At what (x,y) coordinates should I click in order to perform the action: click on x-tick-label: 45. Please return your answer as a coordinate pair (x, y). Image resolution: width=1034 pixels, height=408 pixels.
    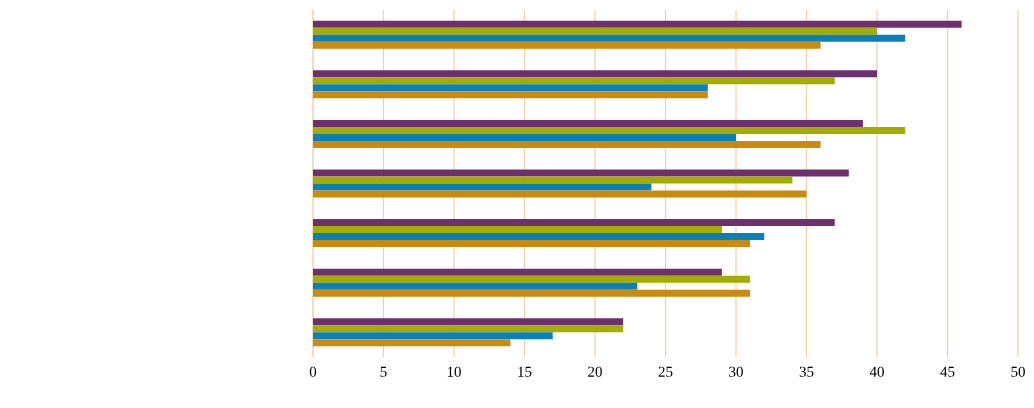
    Looking at the image, I should click on (947, 371).